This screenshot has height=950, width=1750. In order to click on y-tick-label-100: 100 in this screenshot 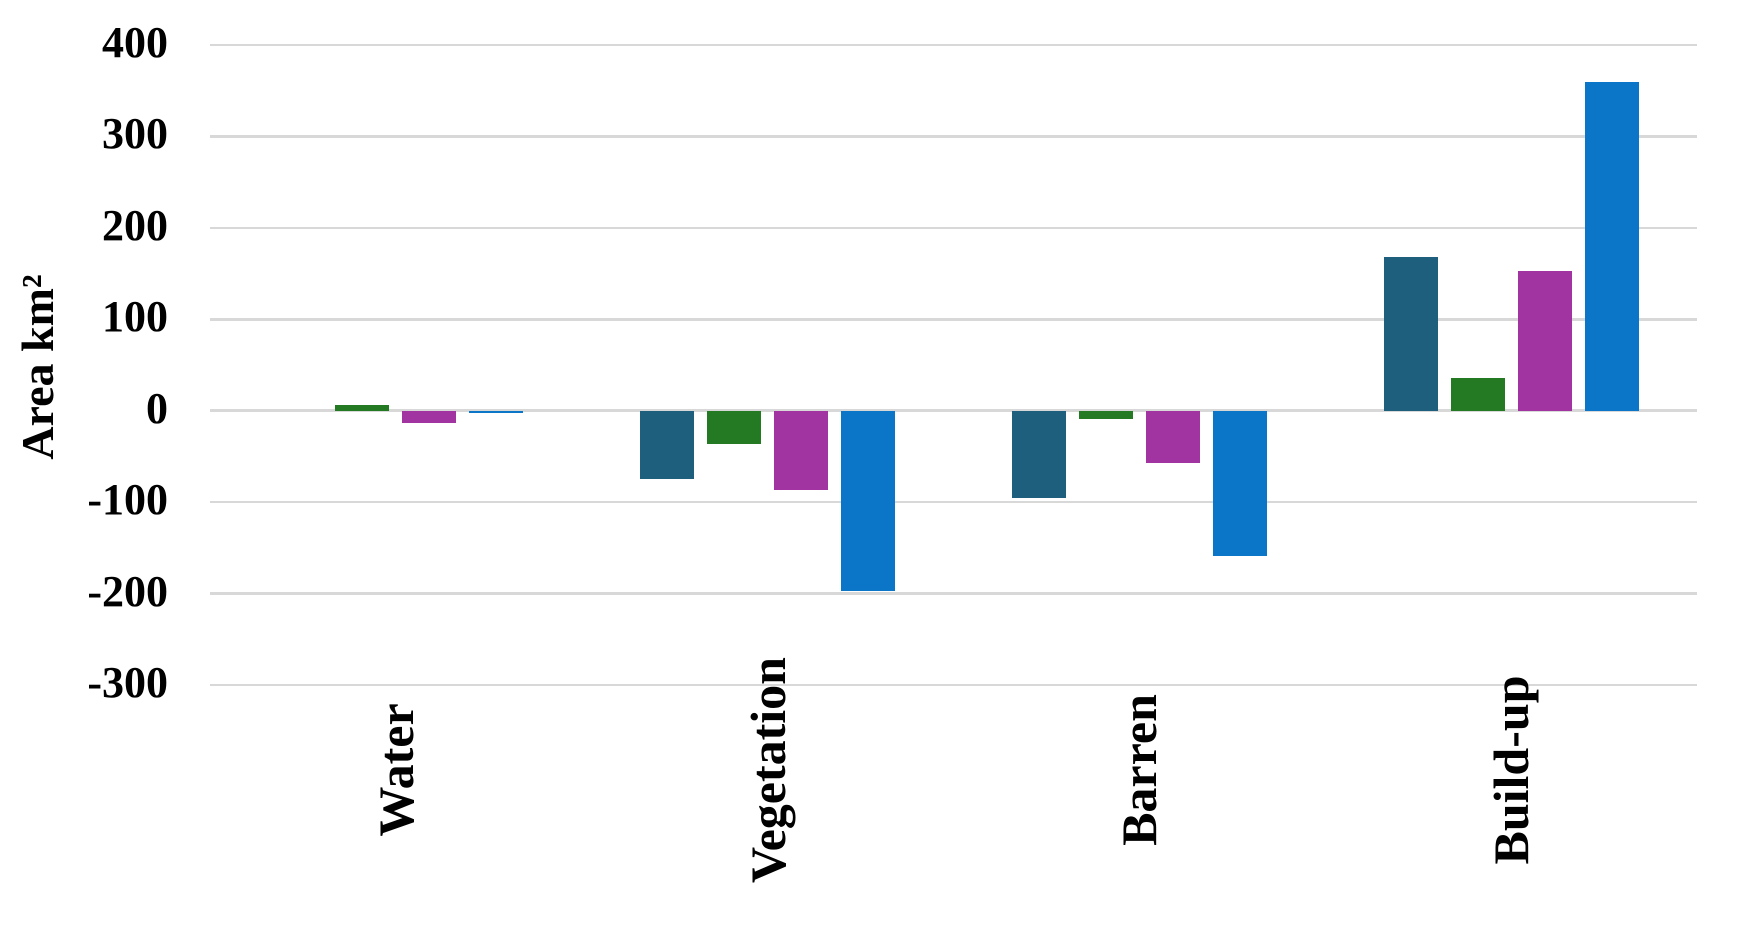, I will do `click(135, 317)`.